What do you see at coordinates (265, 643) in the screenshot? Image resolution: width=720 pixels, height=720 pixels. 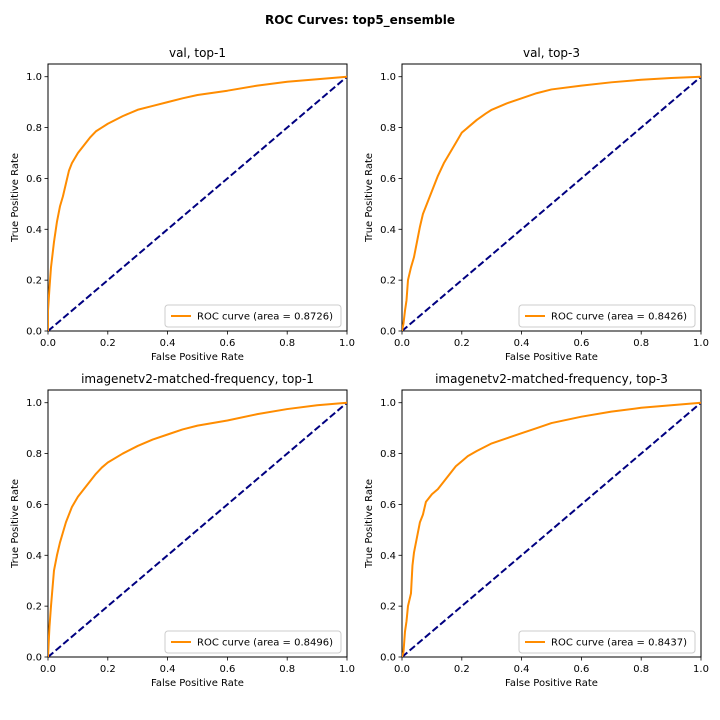 I see `legend-label: ROC curve (area = 0.8496)` at bounding box center [265, 643].